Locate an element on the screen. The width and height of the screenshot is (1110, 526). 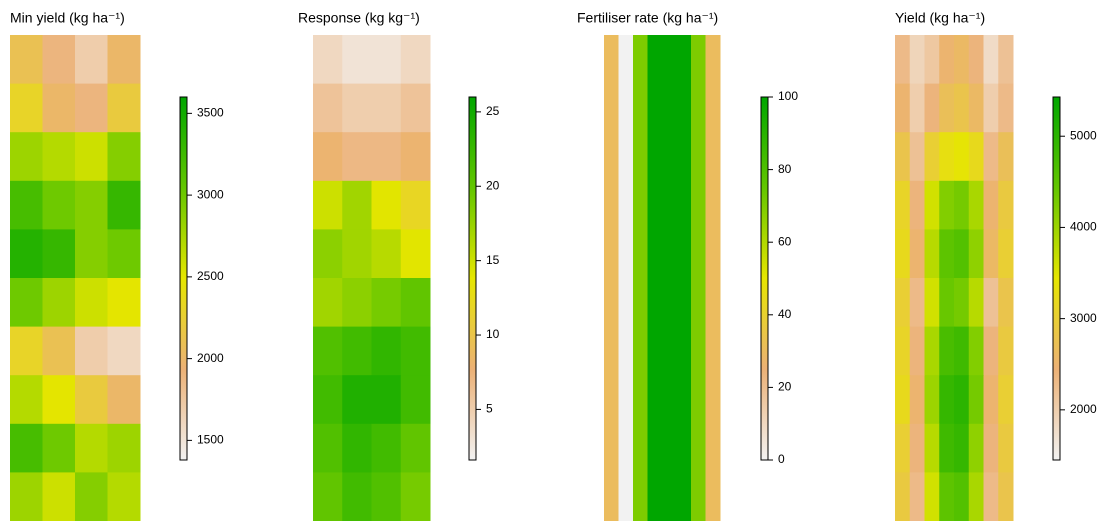
colorbar-tick-label: 1500 is located at coordinates (210, 440).